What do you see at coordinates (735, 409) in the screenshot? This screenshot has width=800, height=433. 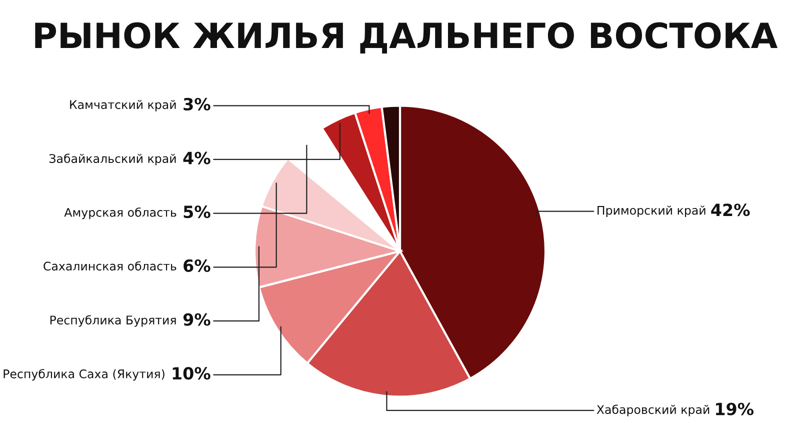 I see `data-label: 19%` at bounding box center [735, 409].